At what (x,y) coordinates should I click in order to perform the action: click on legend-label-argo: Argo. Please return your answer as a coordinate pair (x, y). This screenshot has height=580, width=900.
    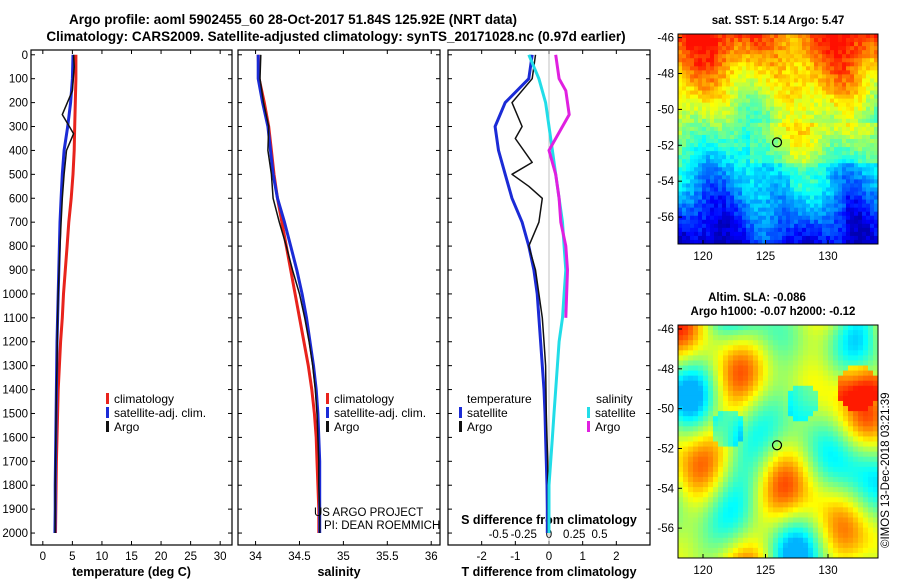
    Looking at the image, I should click on (127, 427).